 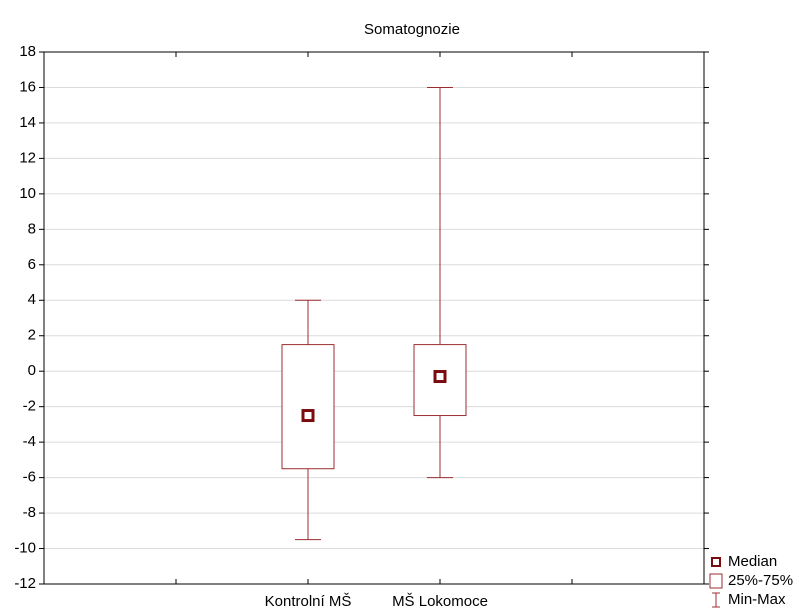 I want to click on y-tick-label: 10, so click(x=27, y=193).